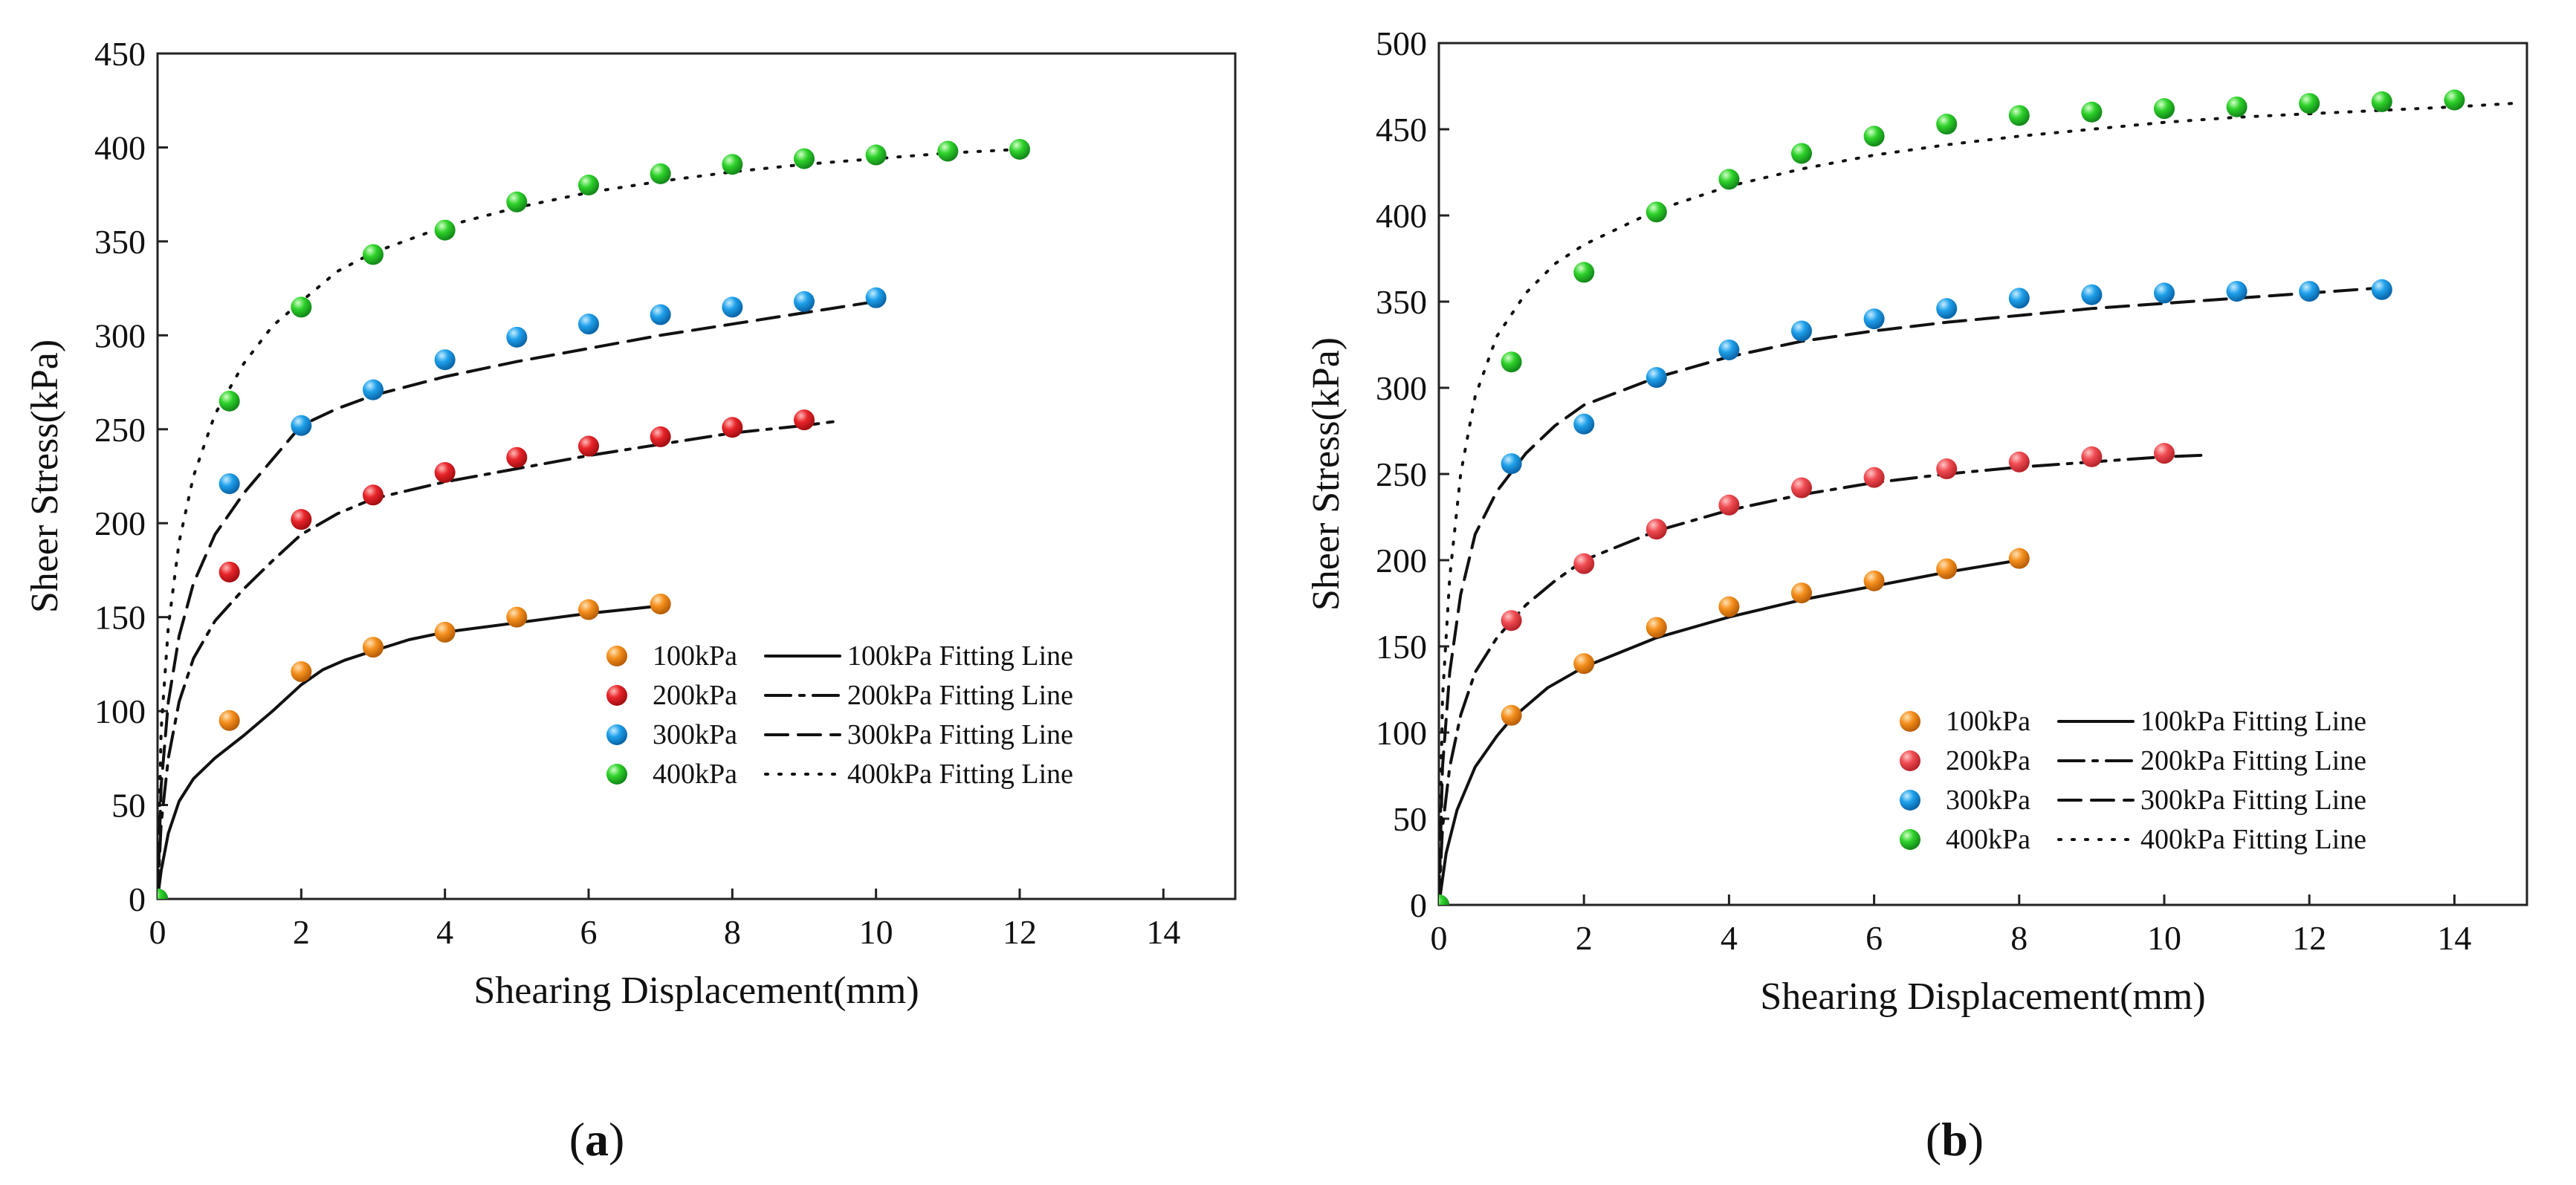 This screenshot has height=1185, width=2576. Describe the element at coordinates (120, 618) in the screenshot. I see `y-tick-label: 150` at that location.